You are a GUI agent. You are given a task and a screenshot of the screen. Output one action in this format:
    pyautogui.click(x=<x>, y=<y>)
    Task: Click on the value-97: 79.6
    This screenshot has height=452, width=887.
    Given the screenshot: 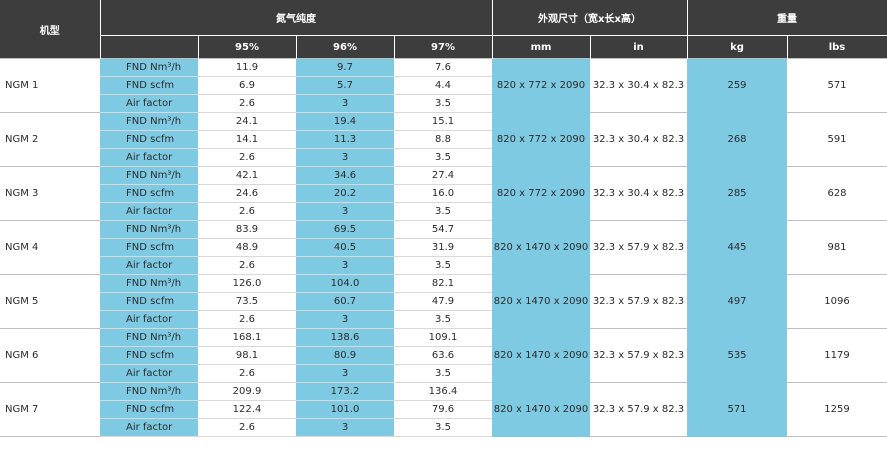 What is the action you would take?
    pyautogui.click(x=443, y=409)
    